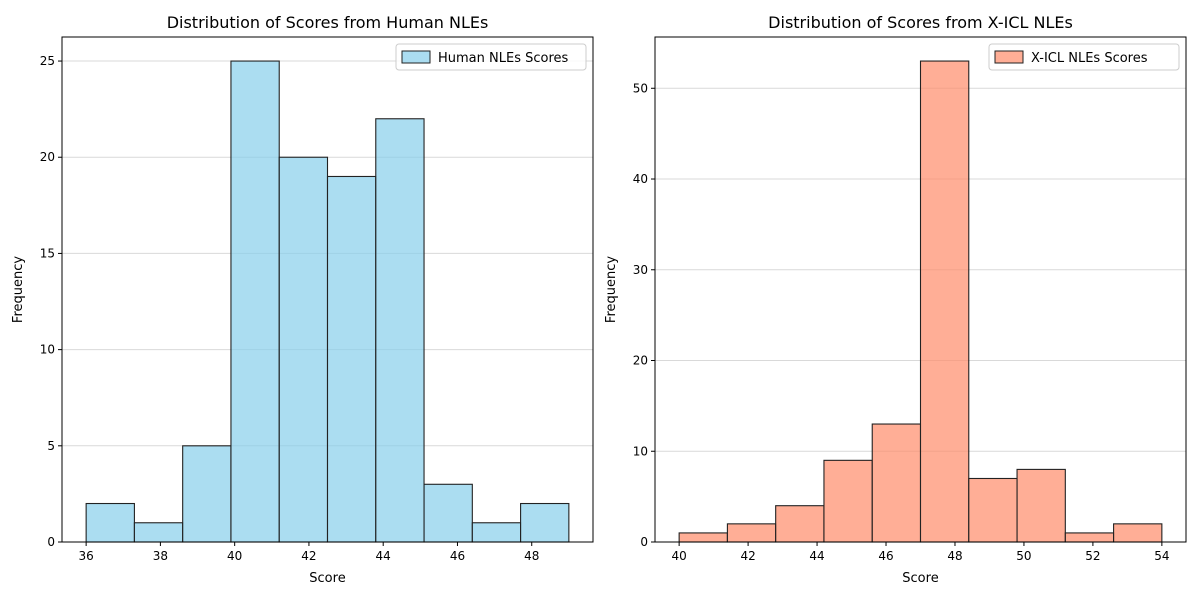 The image size is (1200, 600). What do you see at coordinates (85, 556) in the screenshot?
I see `x-tick-label: 36` at bounding box center [85, 556].